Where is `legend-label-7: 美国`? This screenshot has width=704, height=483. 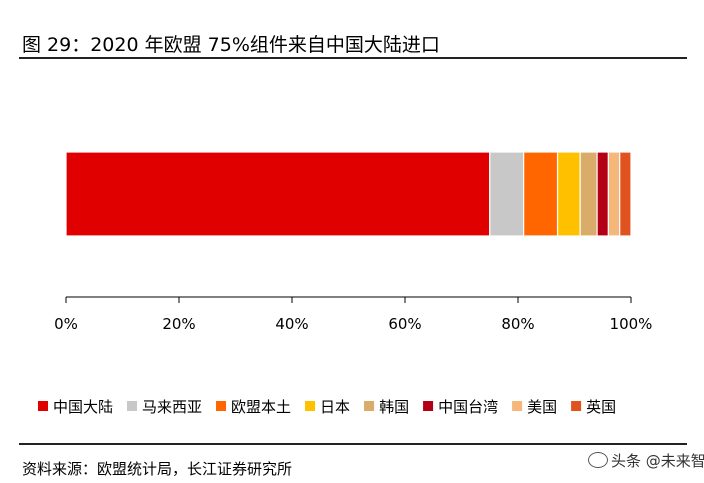
legend-label-7: 美国 is located at coordinates (542, 407).